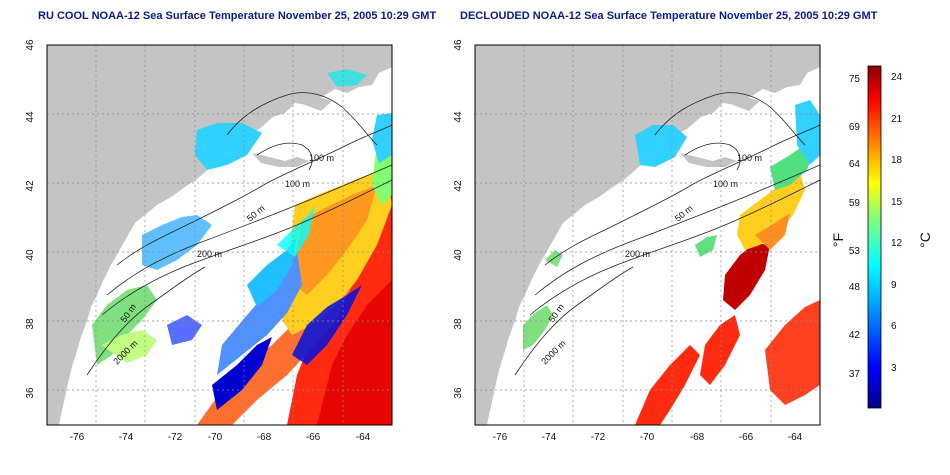 This screenshot has height=475, width=950. What do you see at coordinates (855, 164) in the screenshot?
I see `fahrenheit-tick: 64` at bounding box center [855, 164].